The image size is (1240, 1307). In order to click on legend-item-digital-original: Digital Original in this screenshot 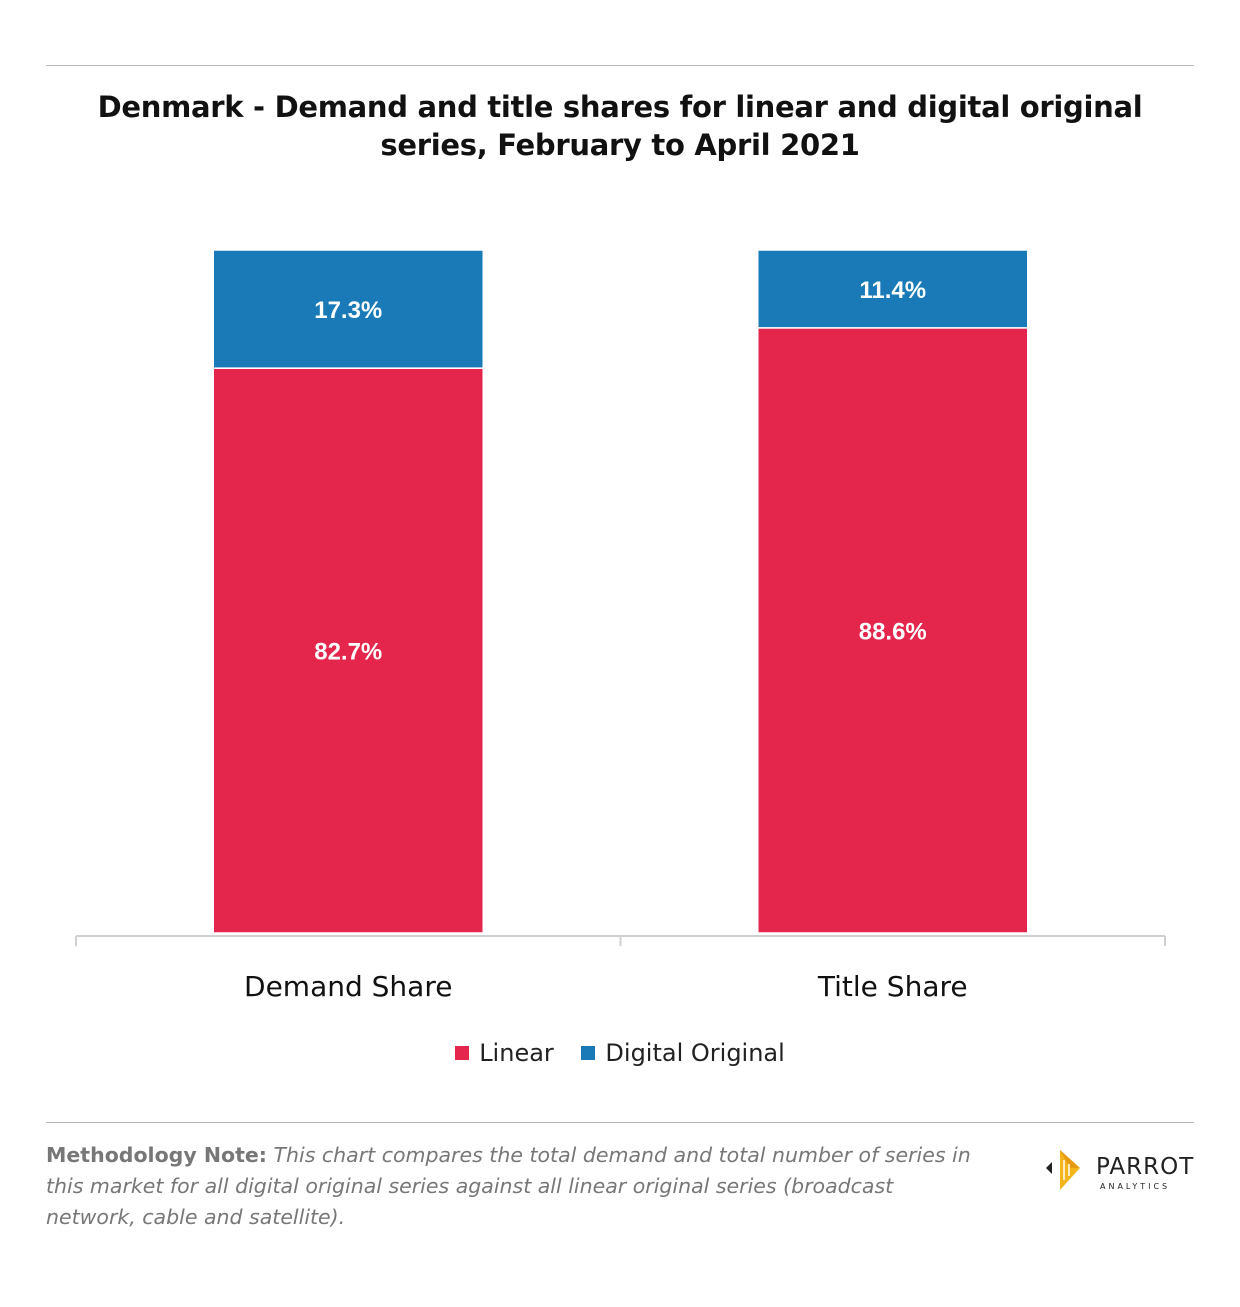, I will do `click(683, 1053)`.